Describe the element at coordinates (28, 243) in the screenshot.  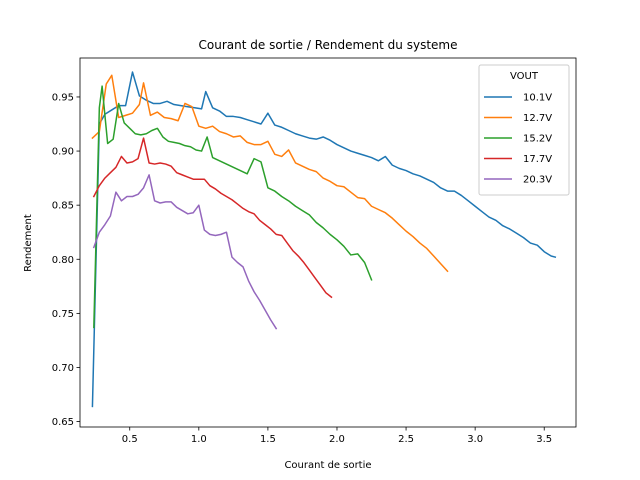
I see `y-axis-label: Rendement` at that location.